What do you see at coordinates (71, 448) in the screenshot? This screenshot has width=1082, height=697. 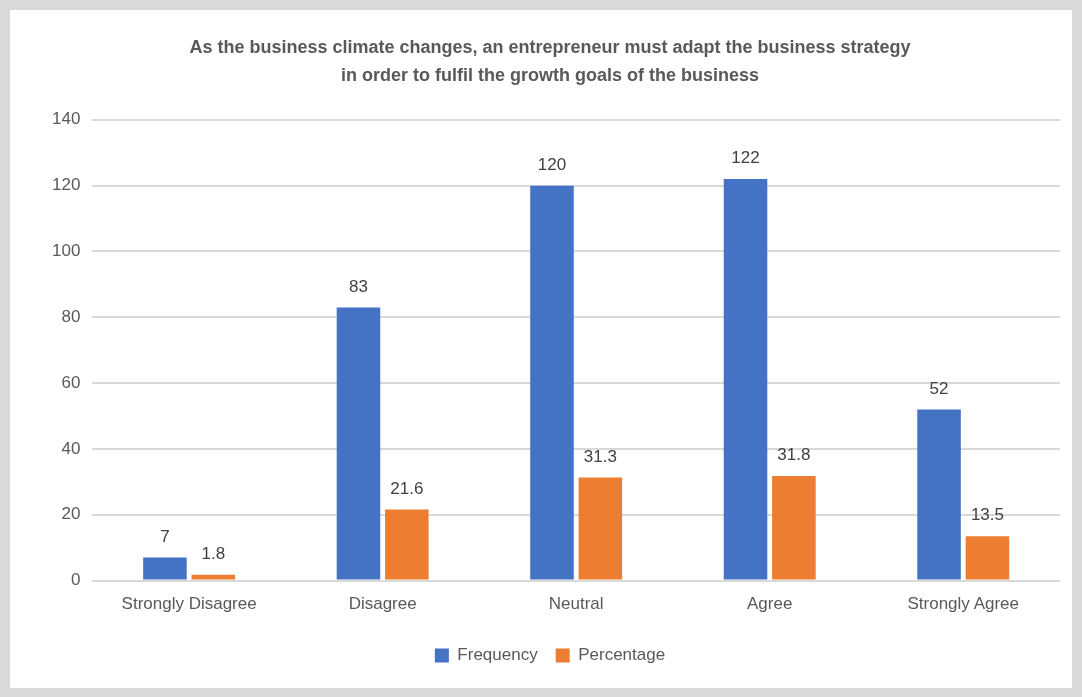 I see `y-tick-label: 40` at bounding box center [71, 448].